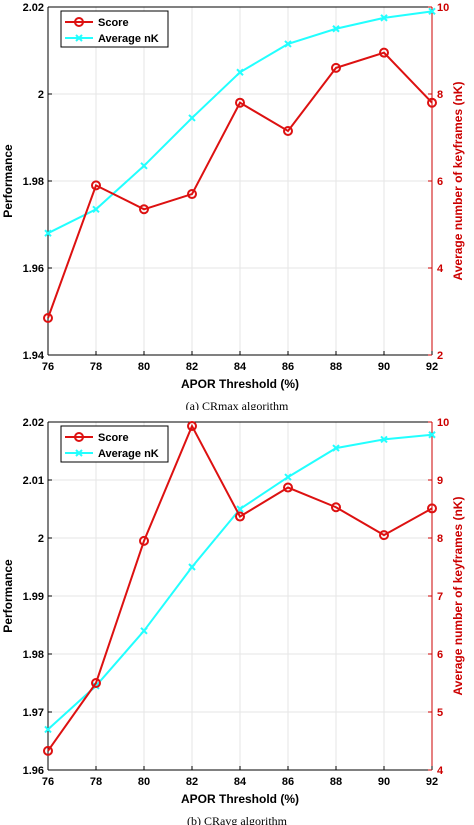  I want to click on chart-caption: (a) CRmax algorithm, so click(237, 404).